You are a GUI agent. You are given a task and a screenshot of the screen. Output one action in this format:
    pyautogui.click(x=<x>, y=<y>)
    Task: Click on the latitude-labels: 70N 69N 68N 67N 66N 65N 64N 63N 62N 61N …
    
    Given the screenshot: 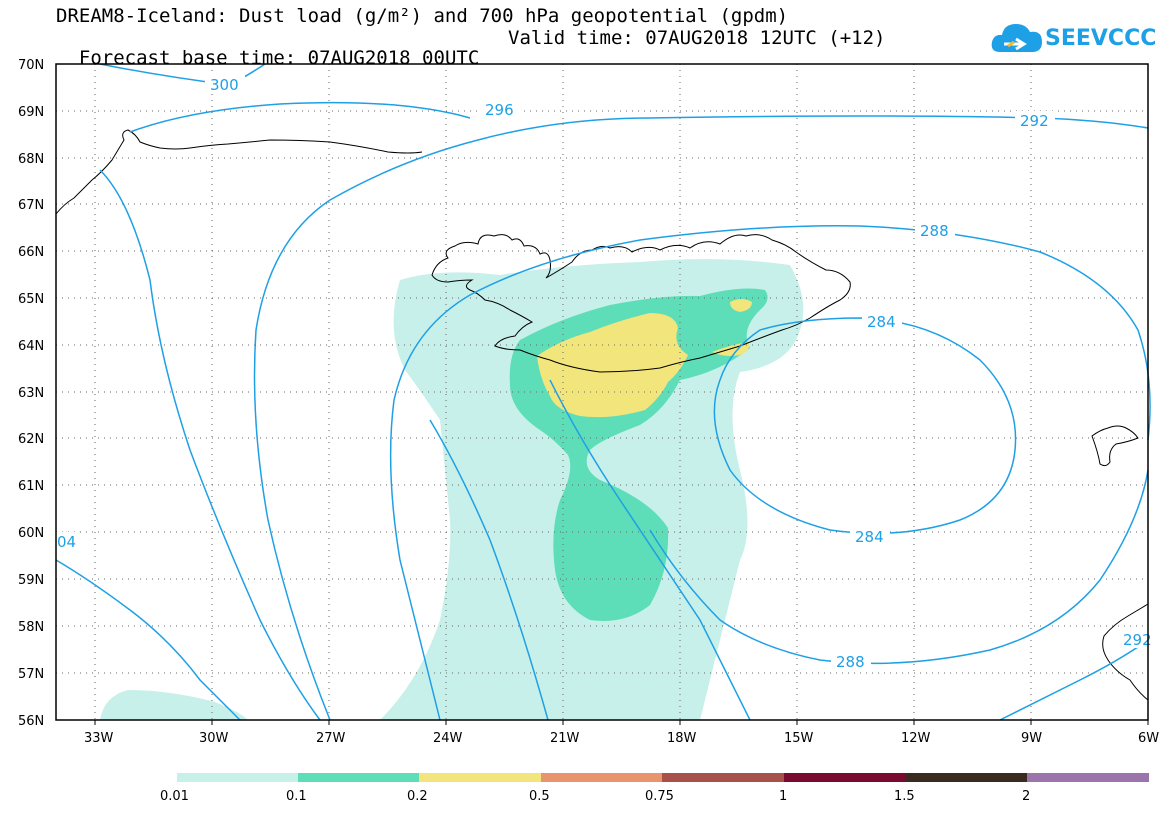 What is the action you would take?
    pyautogui.click(x=31, y=393)
    